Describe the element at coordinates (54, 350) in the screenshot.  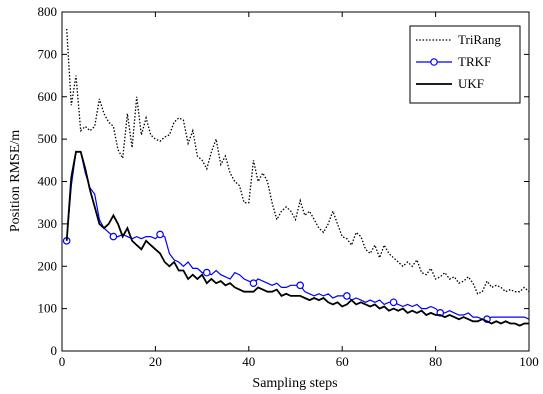
I see `y-tick-label: 0` at that location.